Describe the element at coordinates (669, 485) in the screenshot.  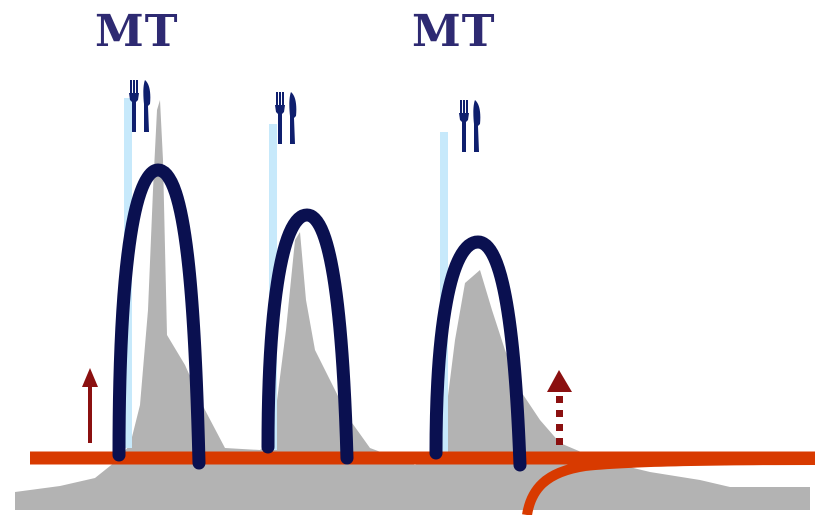
I see `baseline-branch` at that location.